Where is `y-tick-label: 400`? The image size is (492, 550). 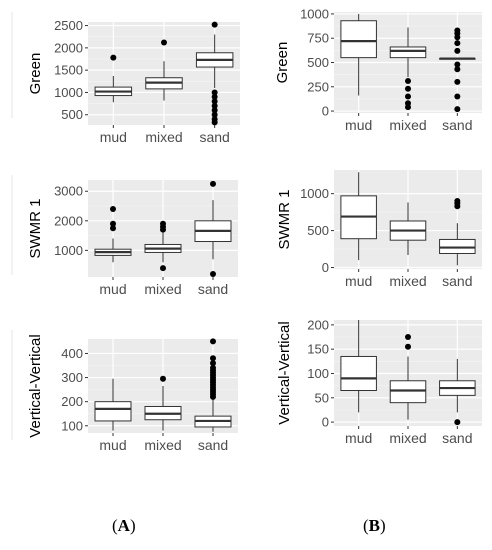
y-tick-label: 400 is located at coordinates (72, 353).